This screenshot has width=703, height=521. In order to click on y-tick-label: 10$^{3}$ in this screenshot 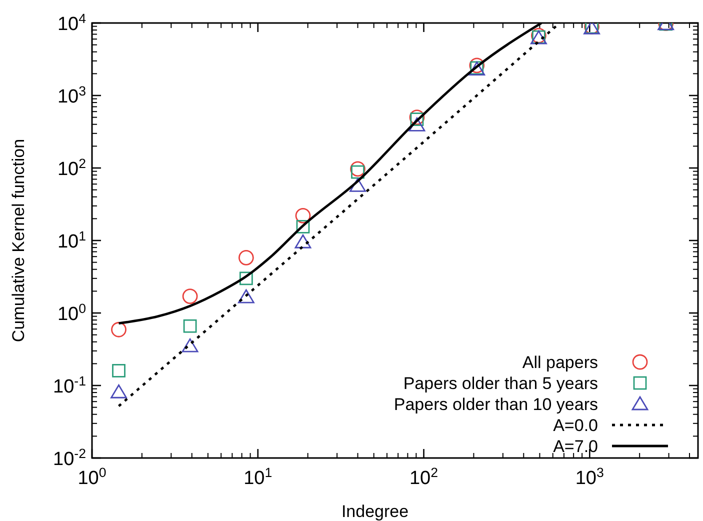, I will do `click(71, 95)`.